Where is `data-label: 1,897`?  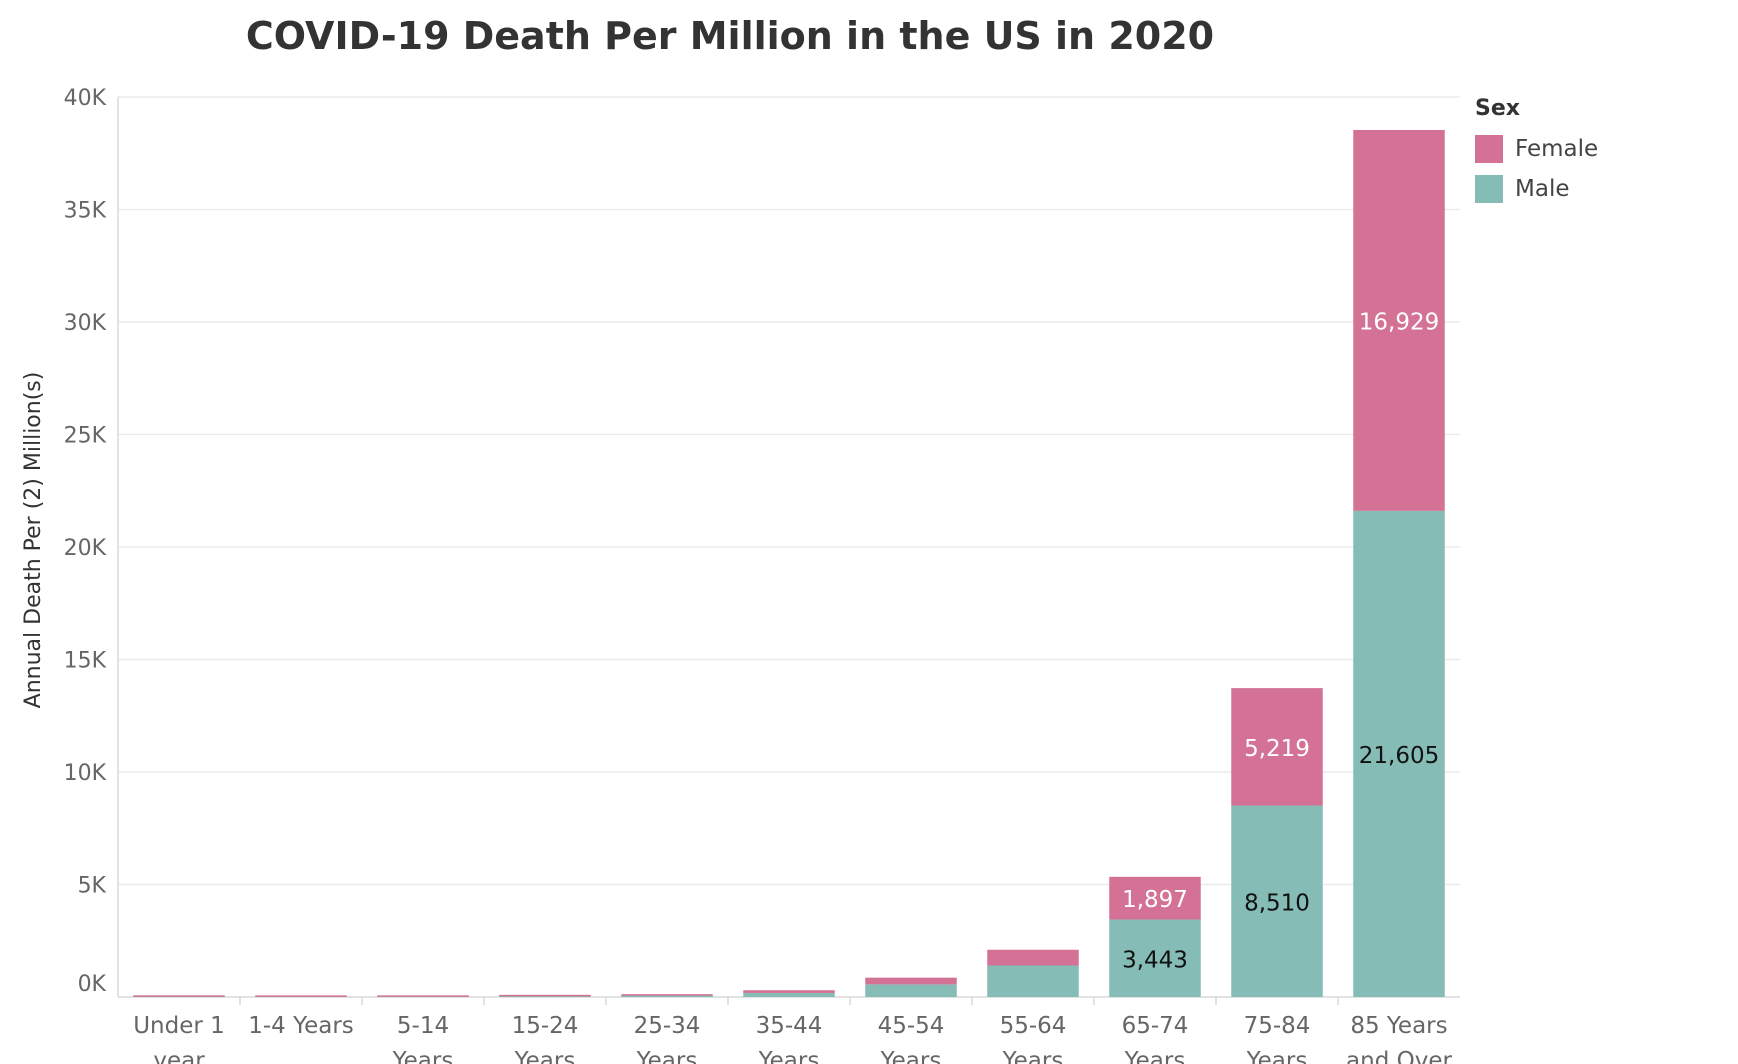
data-label: 1,897 is located at coordinates (1155, 900).